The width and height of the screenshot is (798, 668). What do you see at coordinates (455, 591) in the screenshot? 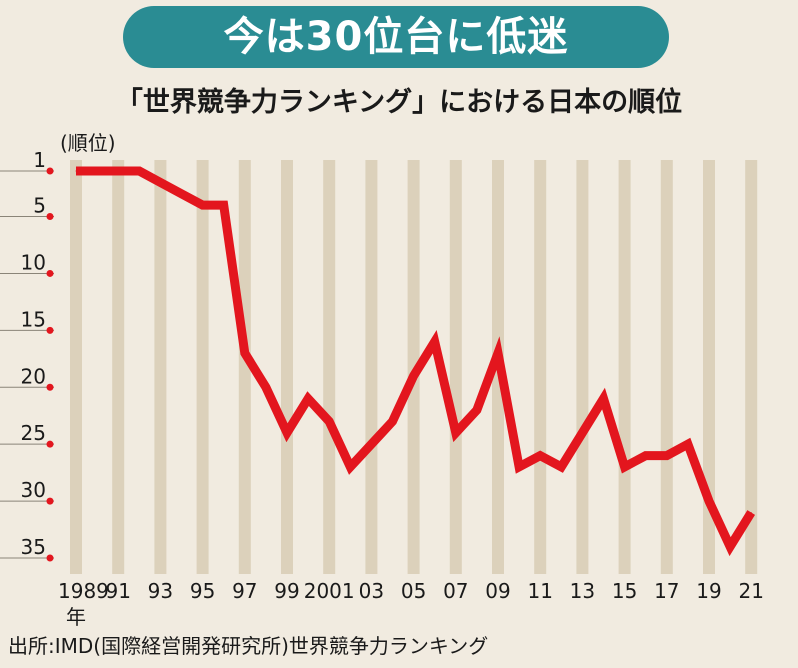
I see `x-tick-label: 07` at bounding box center [455, 591].